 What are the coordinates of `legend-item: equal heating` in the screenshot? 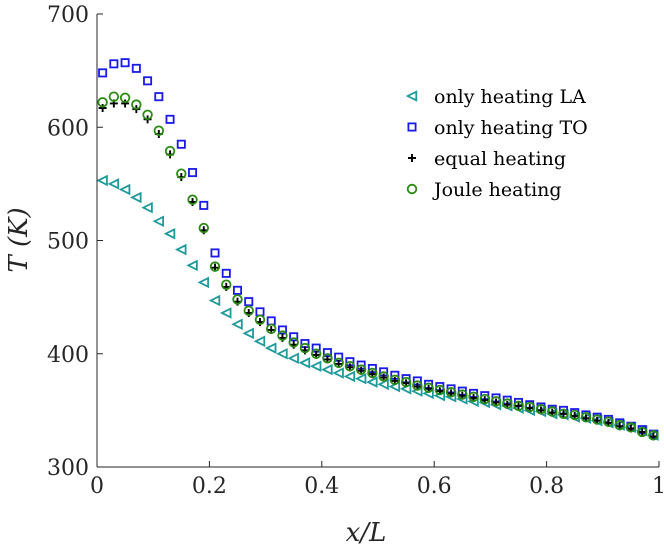 It's located at (487, 159).